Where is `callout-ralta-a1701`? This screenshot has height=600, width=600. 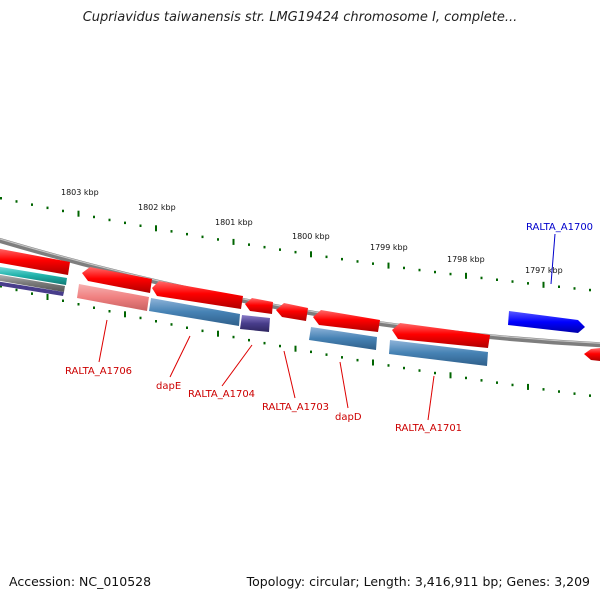 callout-ralta-a1701 is located at coordinates (431, 398).